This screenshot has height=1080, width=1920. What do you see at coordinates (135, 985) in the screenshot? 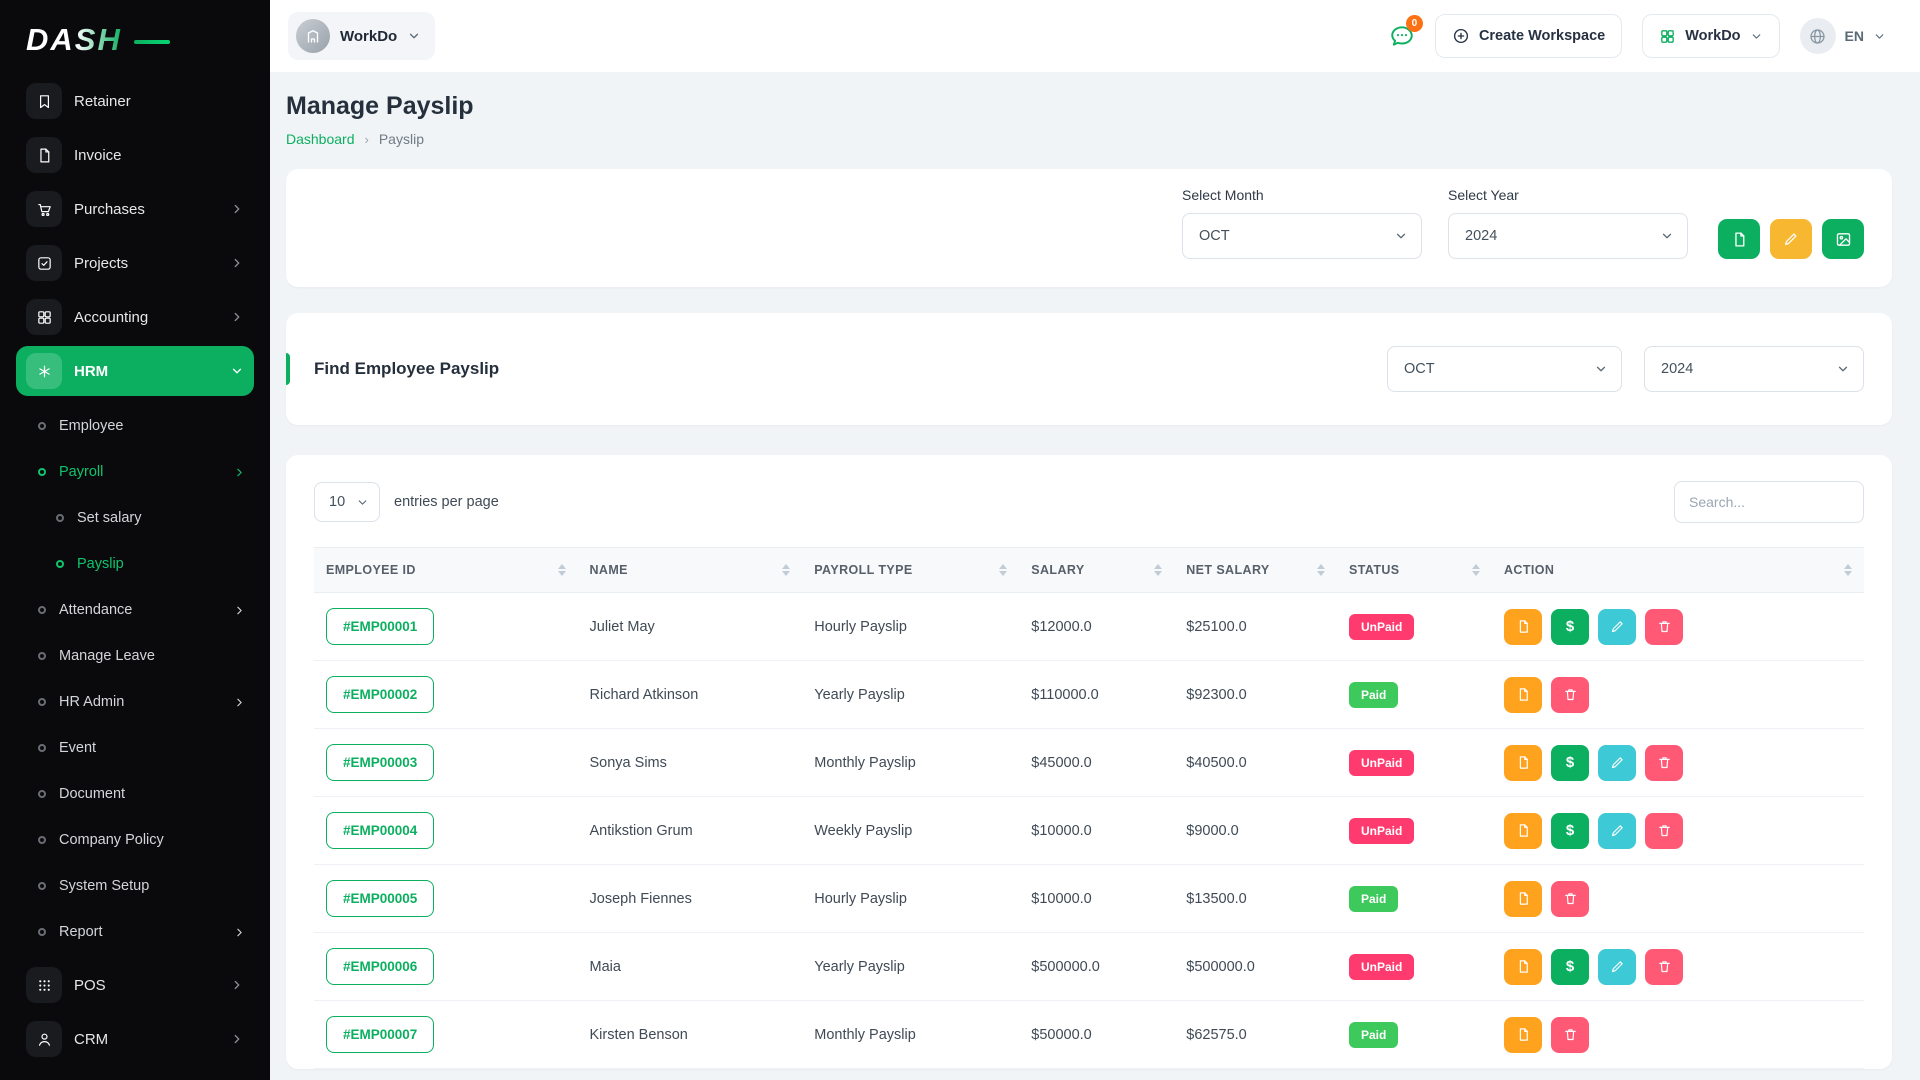
I see `sidebar-item-pos: POS` at bounding box center [135, 985].